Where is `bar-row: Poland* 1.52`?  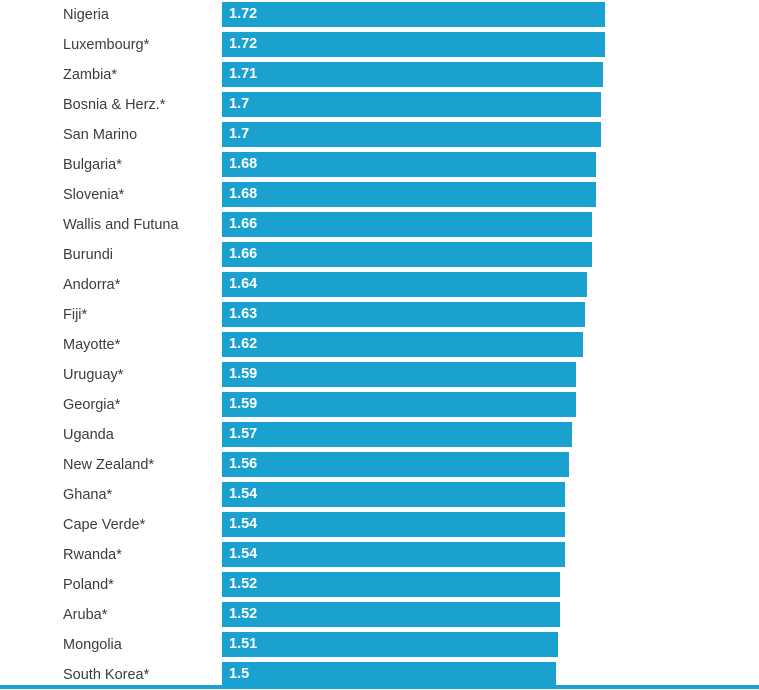
bar-row: Poland* 1.52 is located at coordinates (379, 585).